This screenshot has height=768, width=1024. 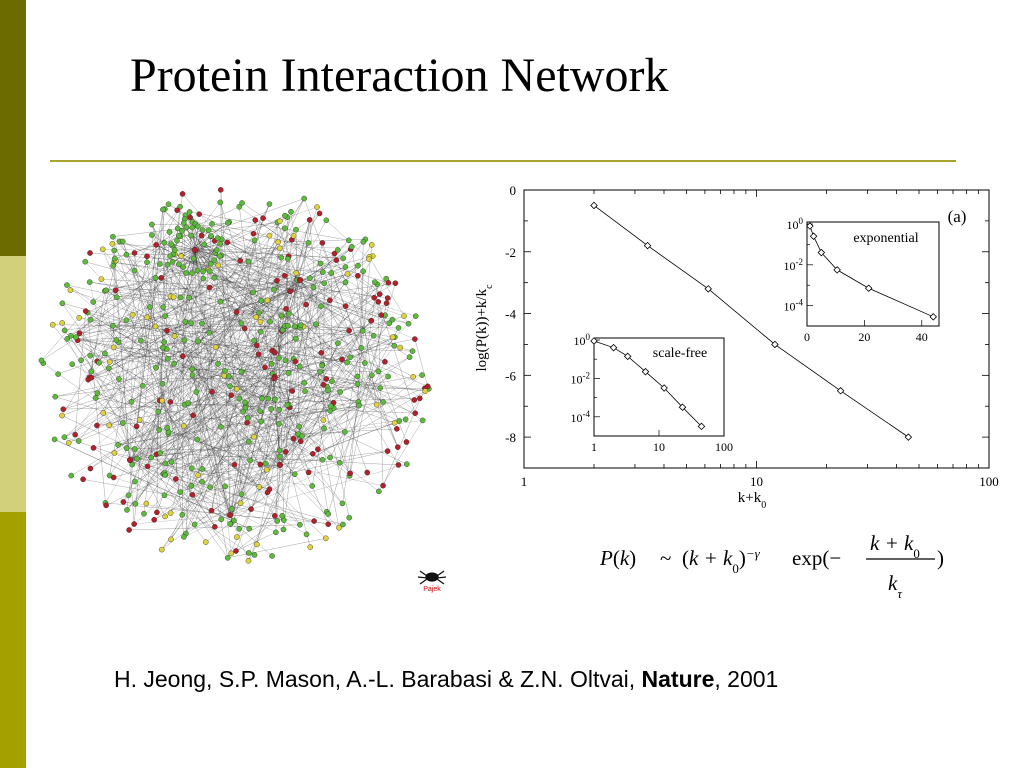 I want to click on scale-free-inset-frame, so click(x=659, y=387).